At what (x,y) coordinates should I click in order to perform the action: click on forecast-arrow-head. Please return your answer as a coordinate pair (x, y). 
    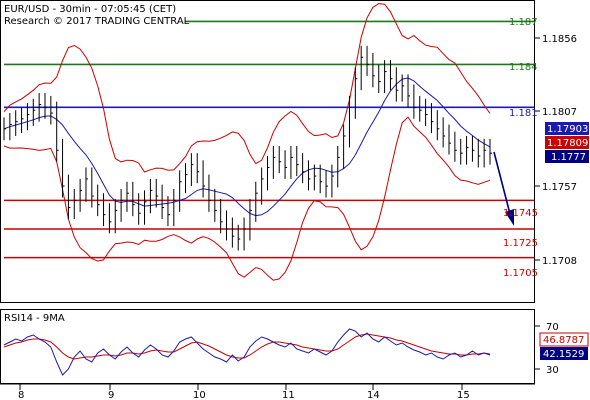
    Looking at the image, I should click on (509, 217).